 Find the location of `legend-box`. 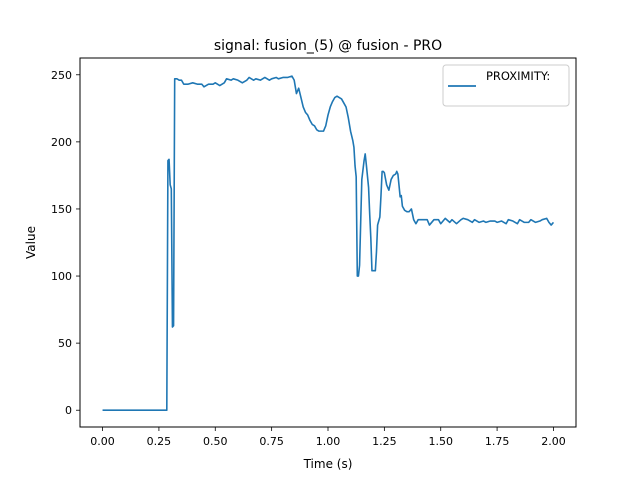

legend-box is located at coordinates (506, 85).